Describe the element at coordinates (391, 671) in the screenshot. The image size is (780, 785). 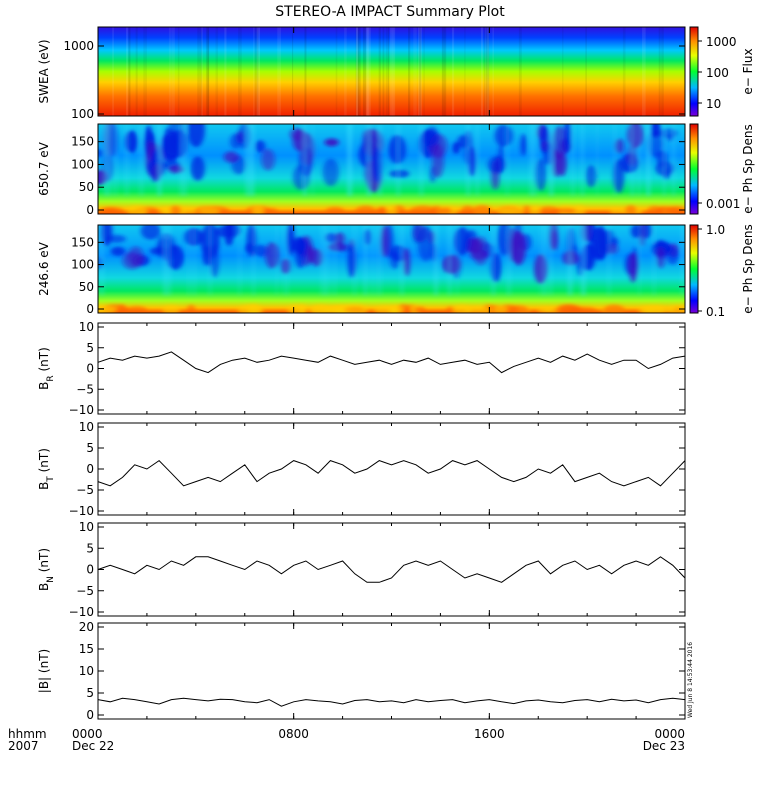
I see `panel-frame-bmag` at that location.